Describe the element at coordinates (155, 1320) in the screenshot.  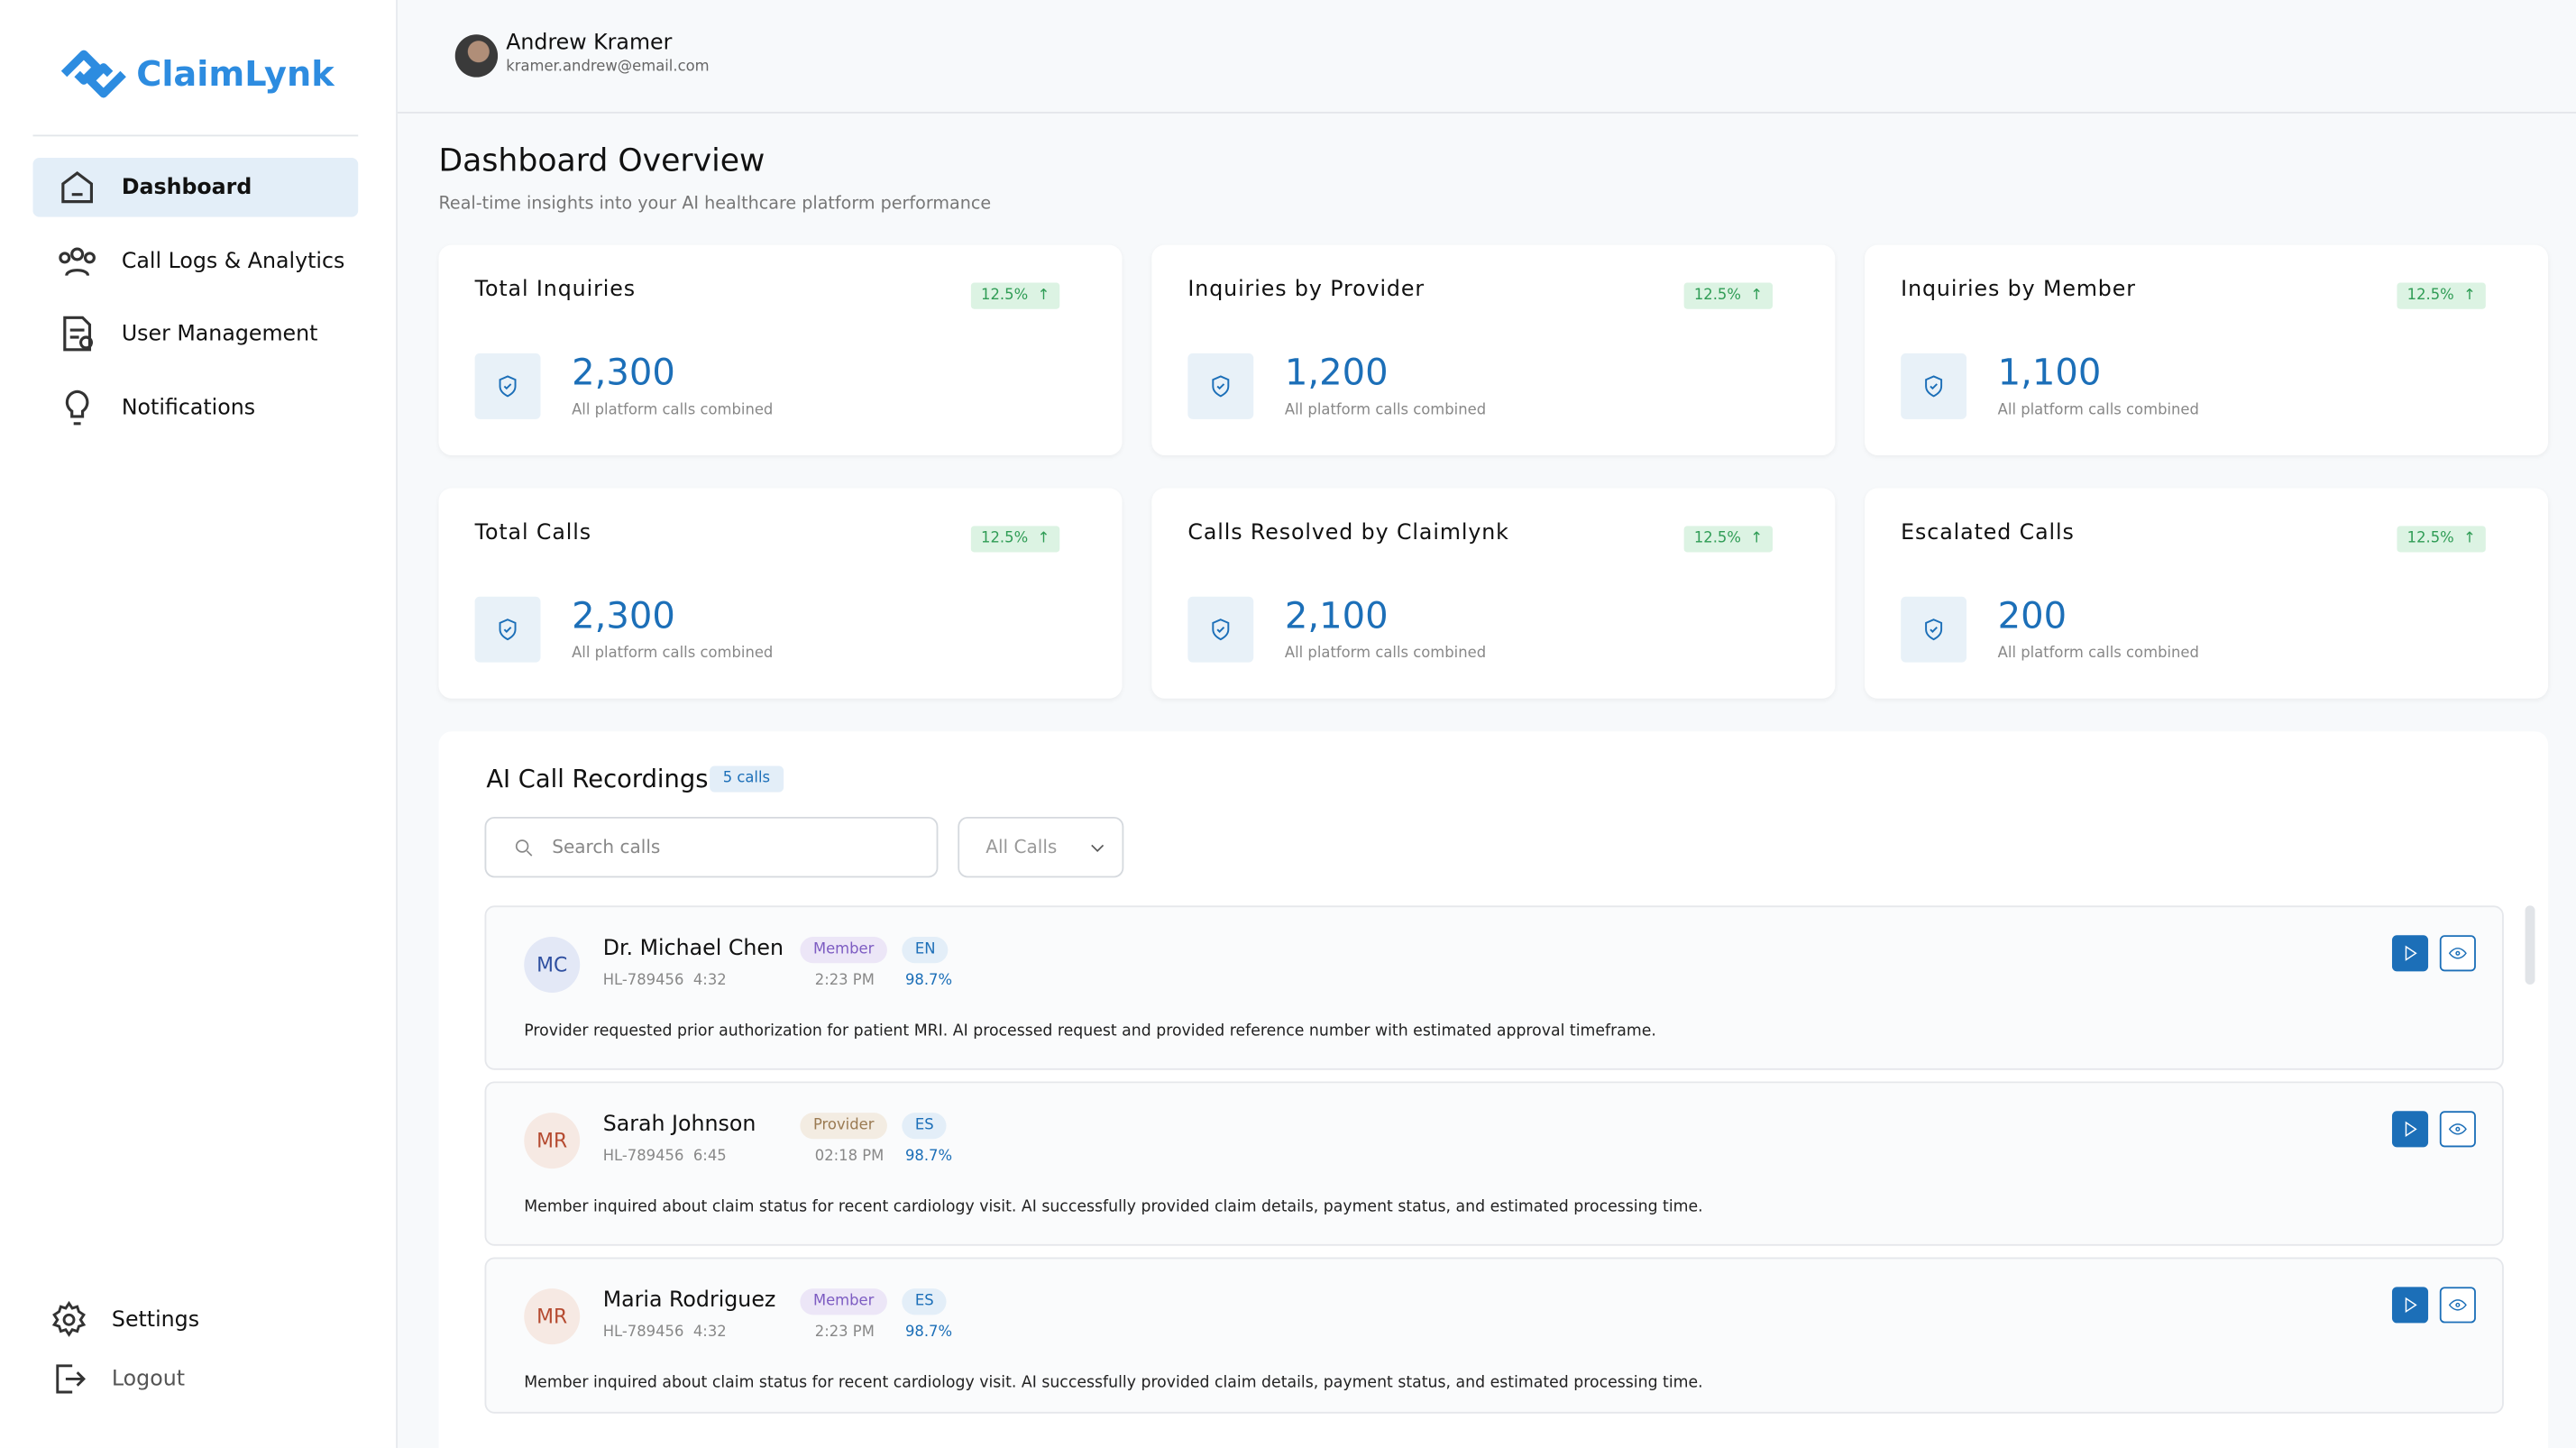
I see `nav-label: Settings` at that location.